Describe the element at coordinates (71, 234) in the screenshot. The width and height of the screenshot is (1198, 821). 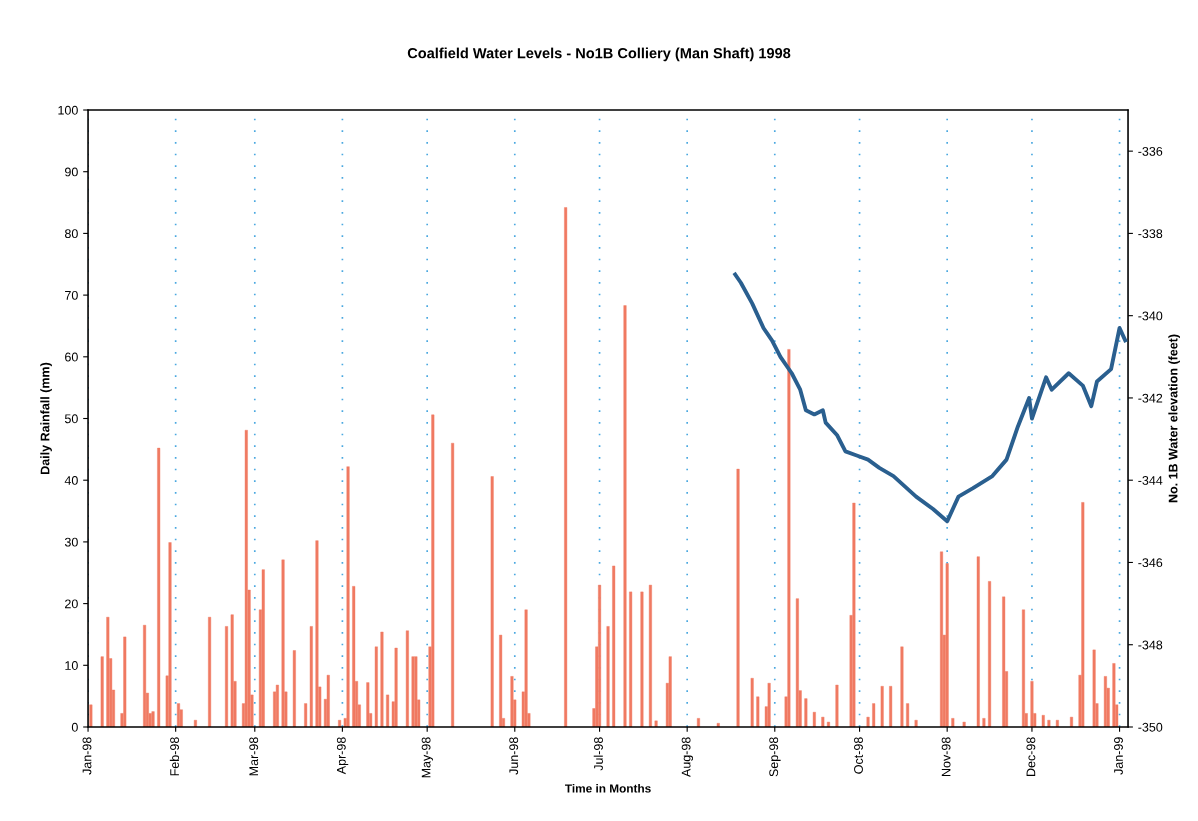
I see `y-tick-label: 80` at that location.